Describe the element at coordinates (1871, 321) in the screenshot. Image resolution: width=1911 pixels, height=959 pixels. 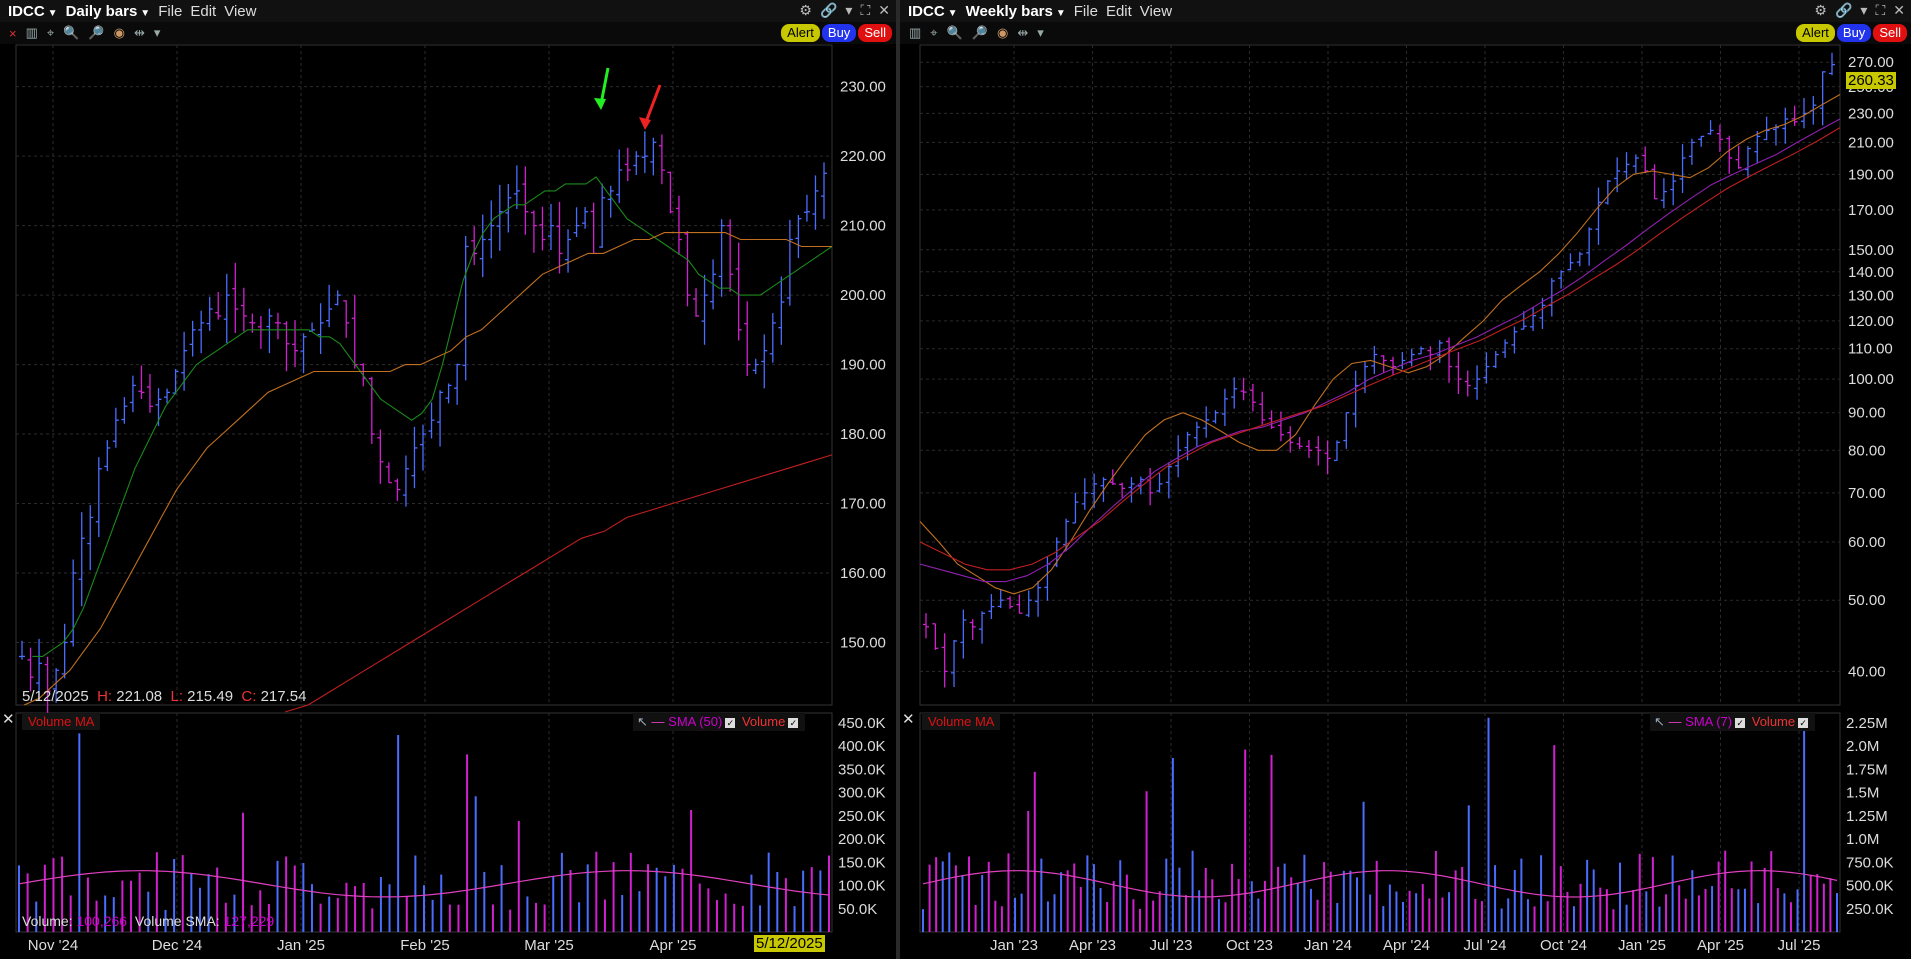
I see `y-tick-label: 120.00` at that location.